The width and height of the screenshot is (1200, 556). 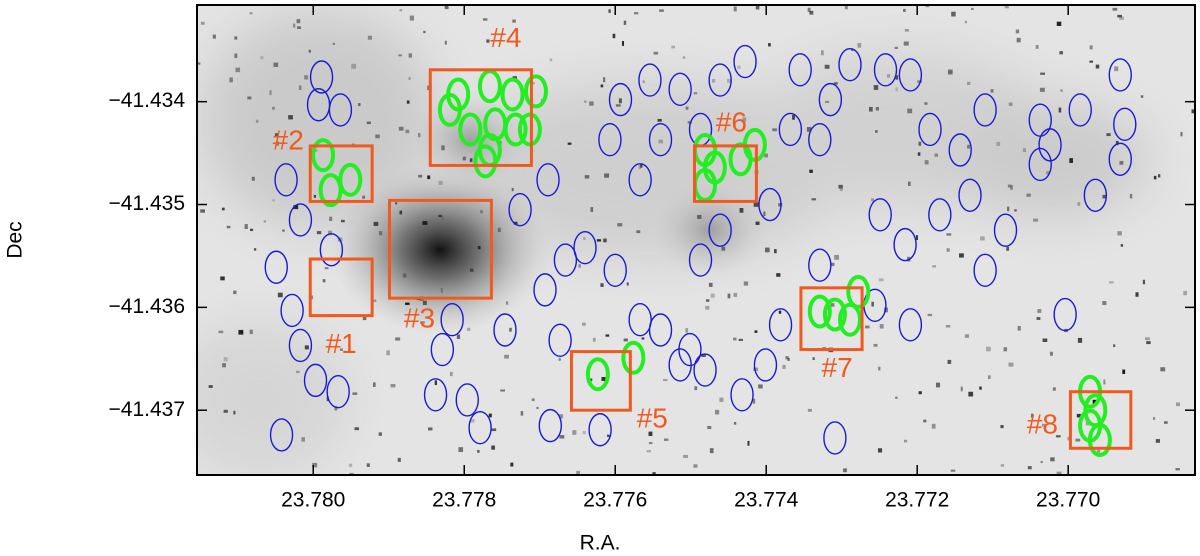 What do you see at coordinates (323, 155) in the screenshot?
I see `green-source` at bounding box center [323, 155].